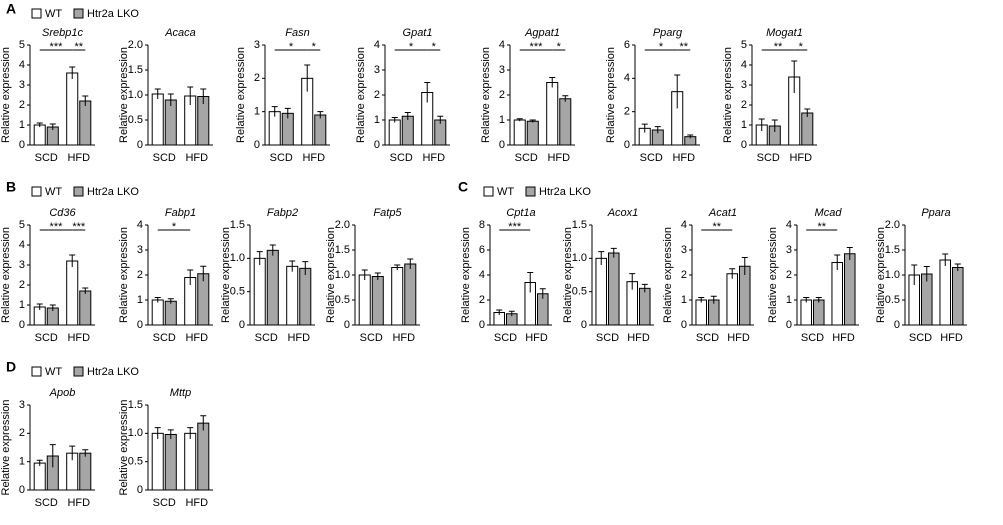 Image resolution: width=1003 pixels, height=525 pixels. What do you see at coordinates (297, 33) in the screenshot?
I see `chart-title: Fasn` at bounding box center [297, 33].